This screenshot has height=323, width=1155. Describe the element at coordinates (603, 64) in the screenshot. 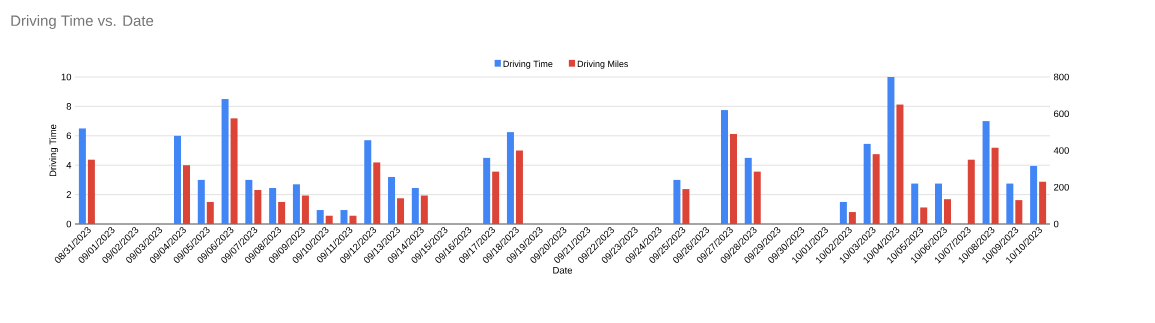

I see `legend-label: Driving Miles` at that location.